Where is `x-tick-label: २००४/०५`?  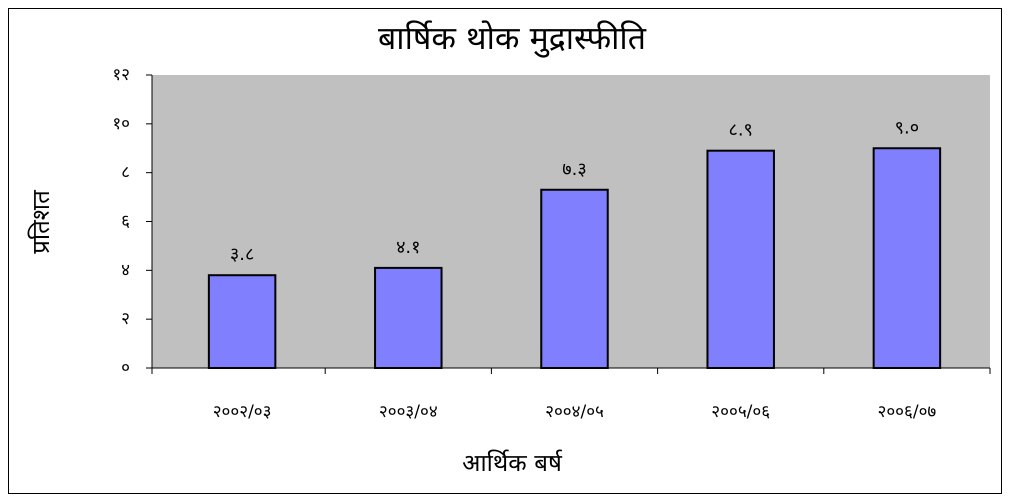
x-tick-label: २००४/०५ is located at coordinates (574, 412).